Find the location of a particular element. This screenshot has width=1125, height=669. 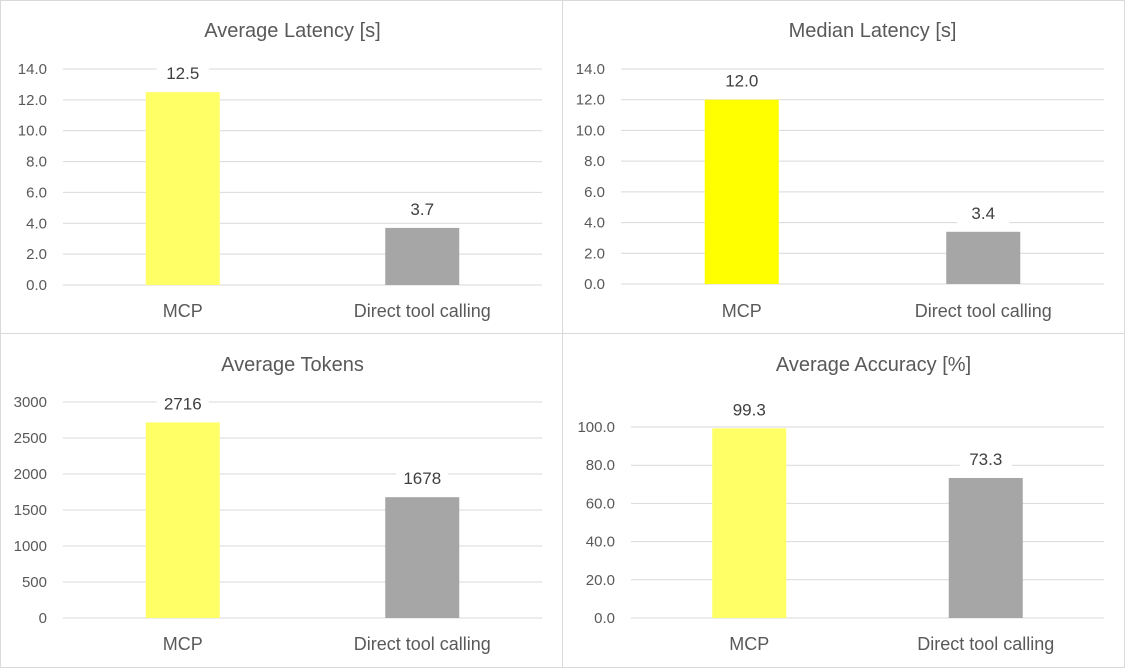

chart-title: Average Latency [s] is located at coordinates (292, 31).